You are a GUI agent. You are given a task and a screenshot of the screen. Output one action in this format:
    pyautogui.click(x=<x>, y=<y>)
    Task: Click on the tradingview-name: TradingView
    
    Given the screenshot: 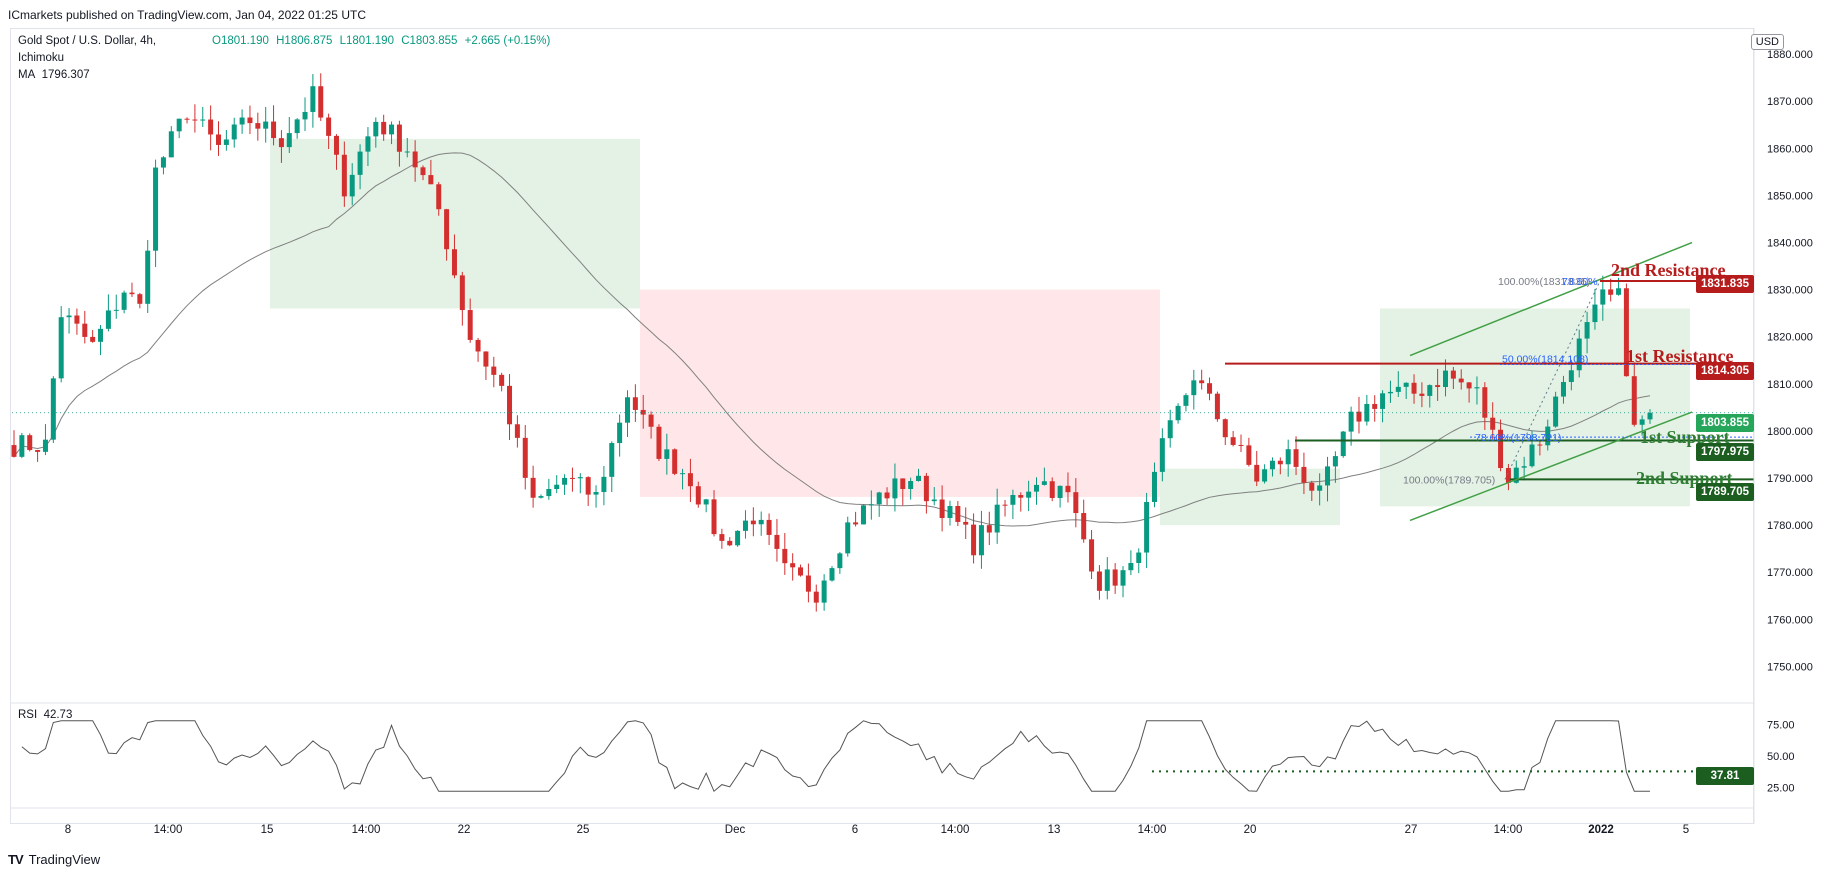 What is the action you would take?
    pyautogui.click(x=64, y=859)
    